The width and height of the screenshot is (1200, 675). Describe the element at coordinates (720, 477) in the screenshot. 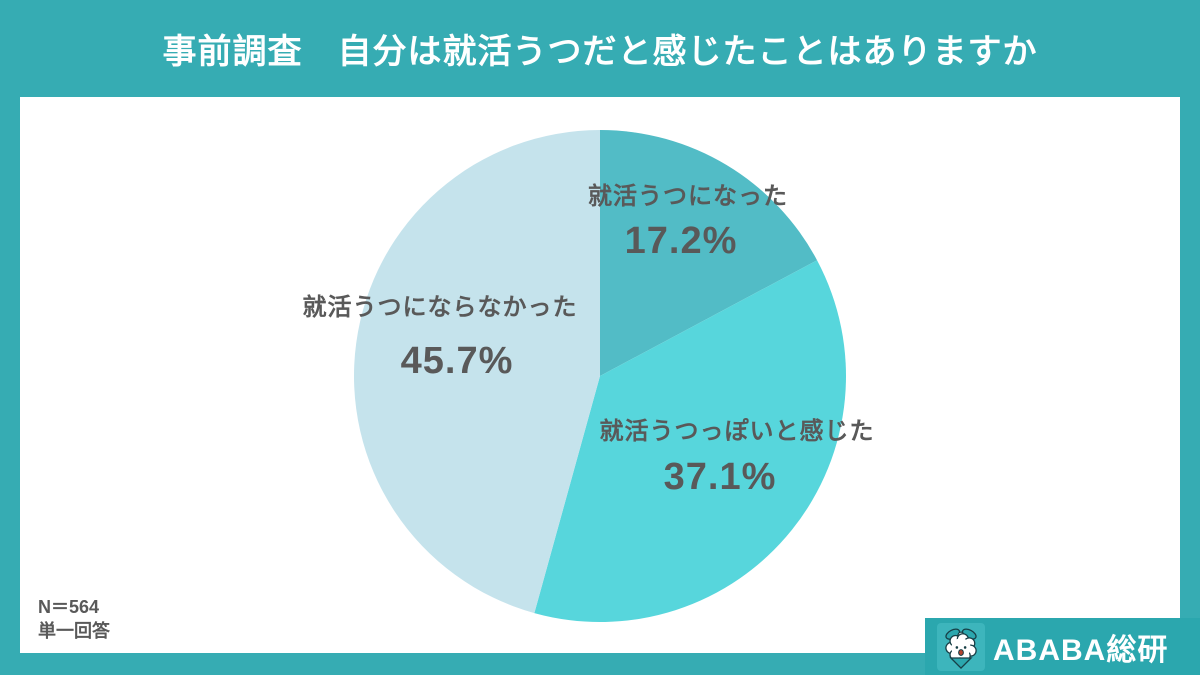

I see `slice-value-2: 37.1%` at that location.